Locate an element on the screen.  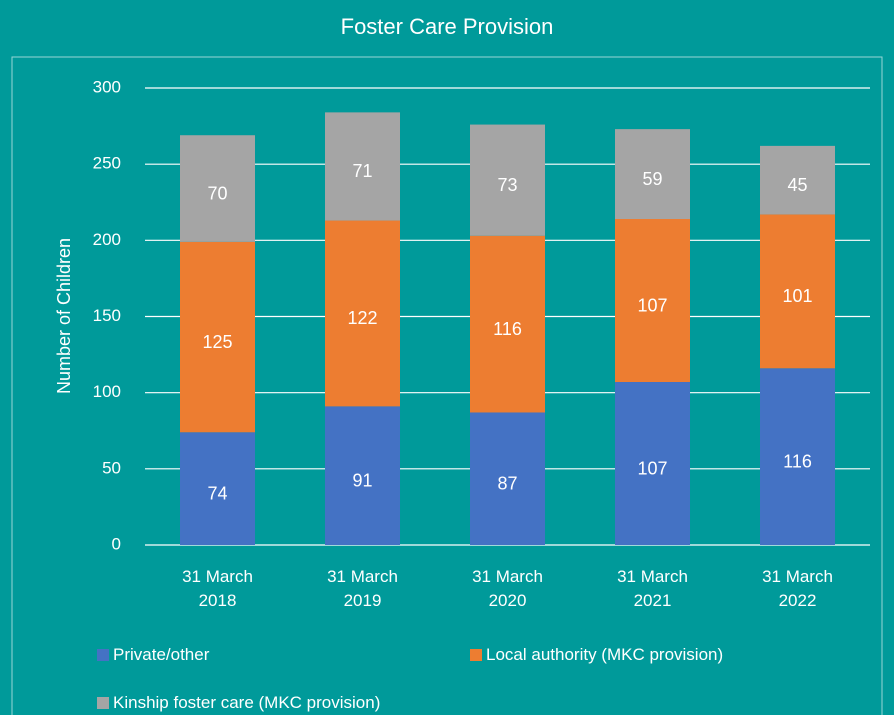
data-label: 45 is located at coordinates (797, 185).